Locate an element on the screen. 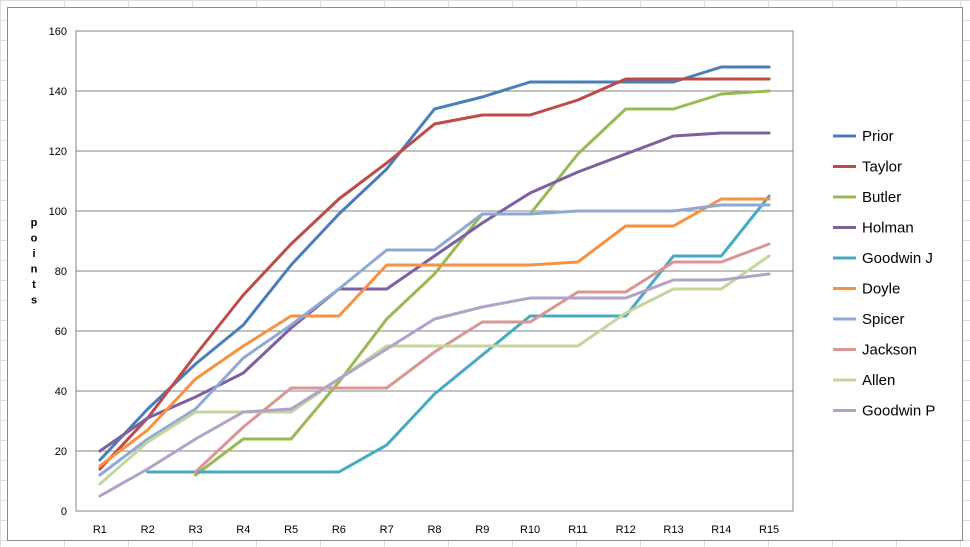 This screenshot has width=970, height=547. x-tick-label: R6 is located at coordinates (339, 530).